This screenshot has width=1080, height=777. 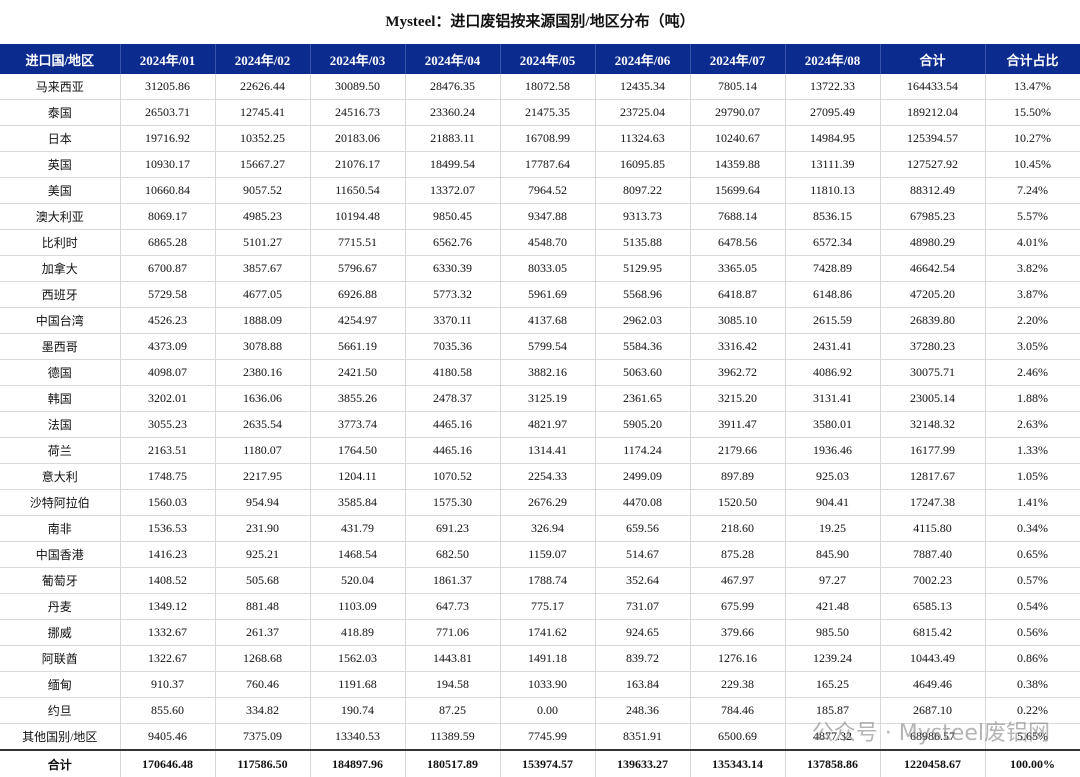 What do you see at coordinates (453, 710) in the screenshot?
I see `cell: 87.25` at bounding box center [453, 710].